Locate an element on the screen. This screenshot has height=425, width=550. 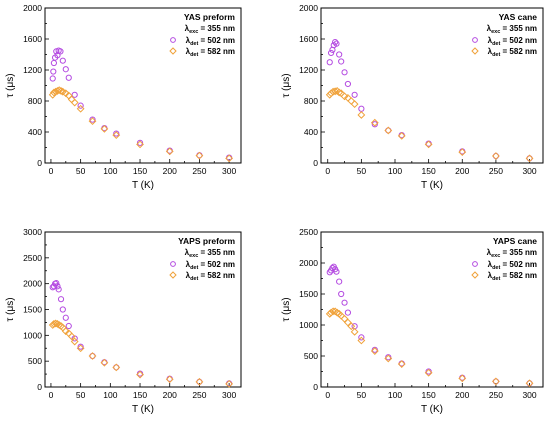
y-tick-label: 1500 is located at coordinates (32, 310).